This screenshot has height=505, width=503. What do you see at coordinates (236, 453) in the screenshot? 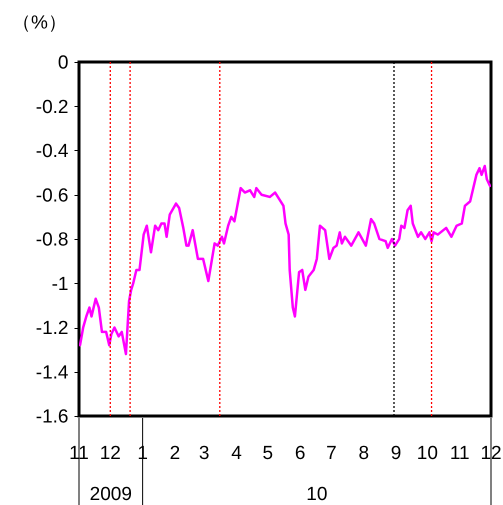
I see `x-tick-label: 4` at bounding box center [236, 453].